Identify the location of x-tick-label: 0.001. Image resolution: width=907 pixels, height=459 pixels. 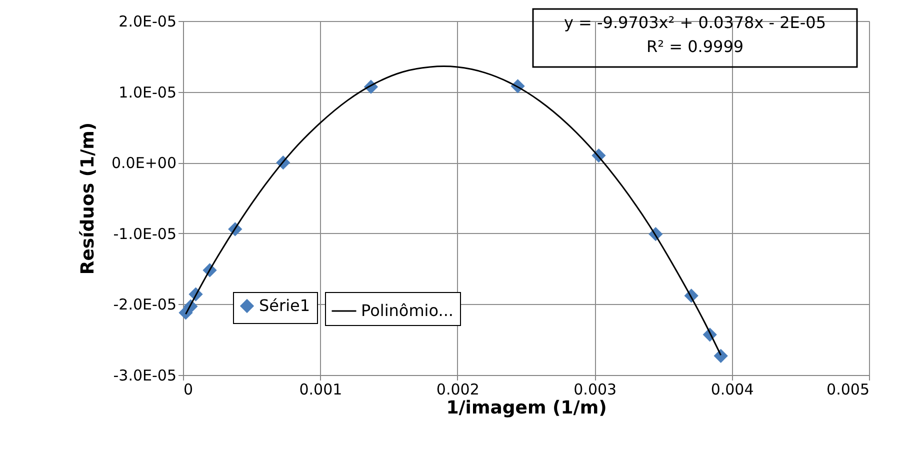
(320, 389).